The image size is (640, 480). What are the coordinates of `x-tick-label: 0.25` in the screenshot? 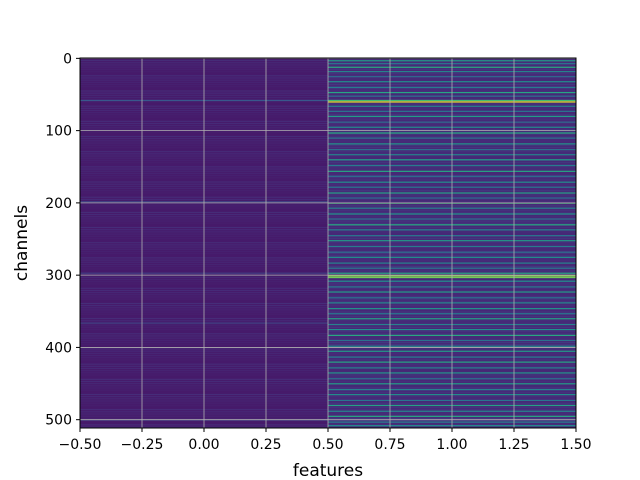 It's located at (265, 445).